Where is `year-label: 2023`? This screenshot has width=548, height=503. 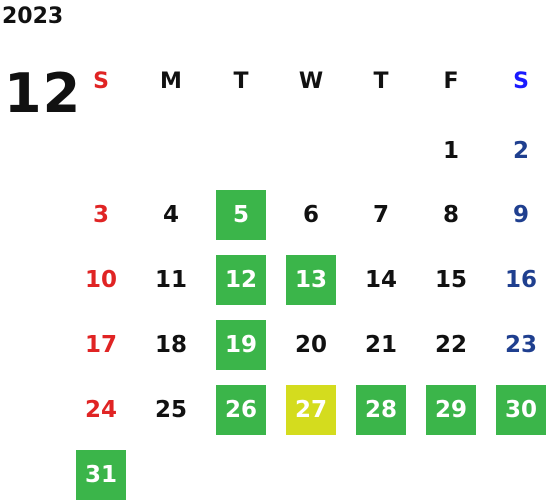
year-label: 2023 is located at coordinates (33, 16).